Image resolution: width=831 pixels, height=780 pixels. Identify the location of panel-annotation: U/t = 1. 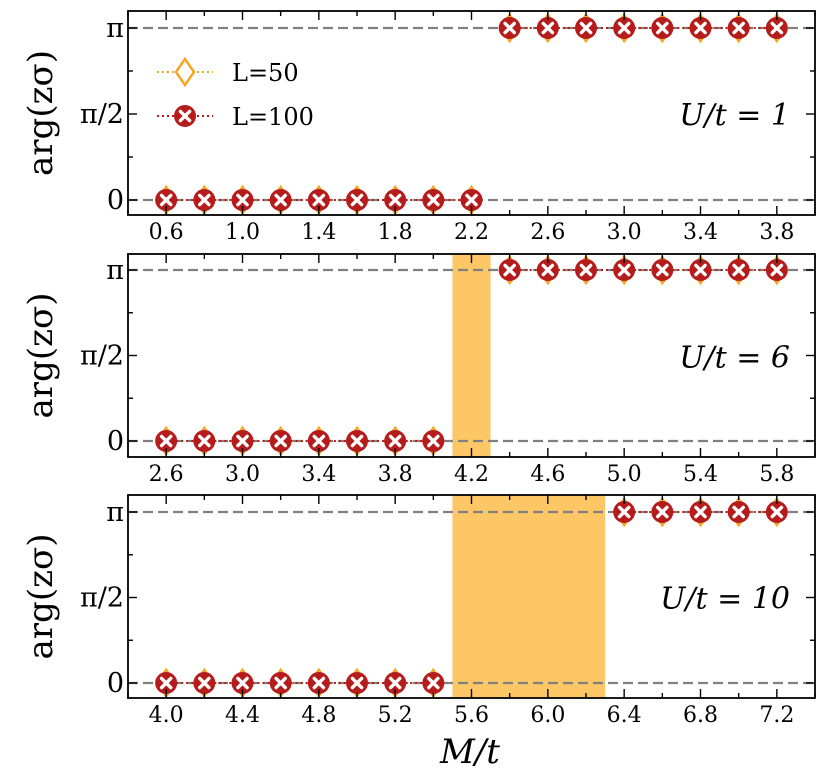
(734, 115).